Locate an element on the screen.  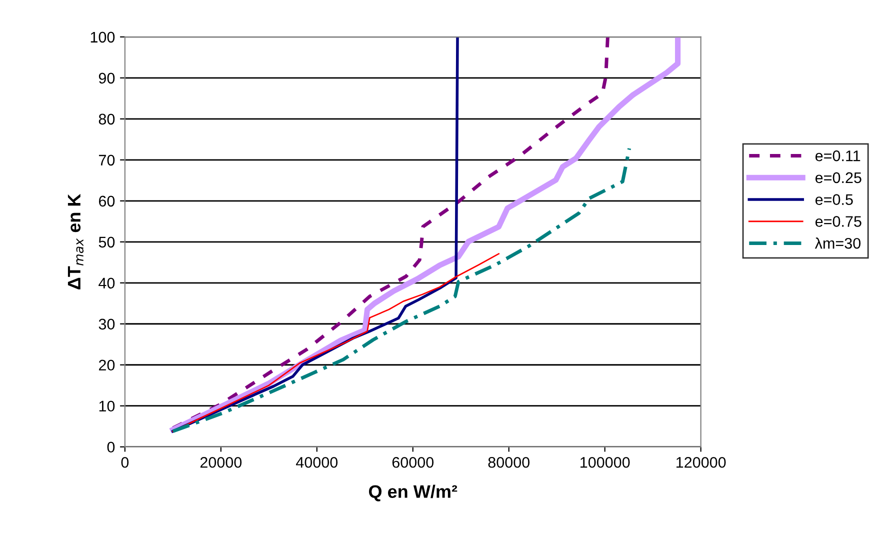
x-tick-label: 100000 is located at coordinates (605, 462).